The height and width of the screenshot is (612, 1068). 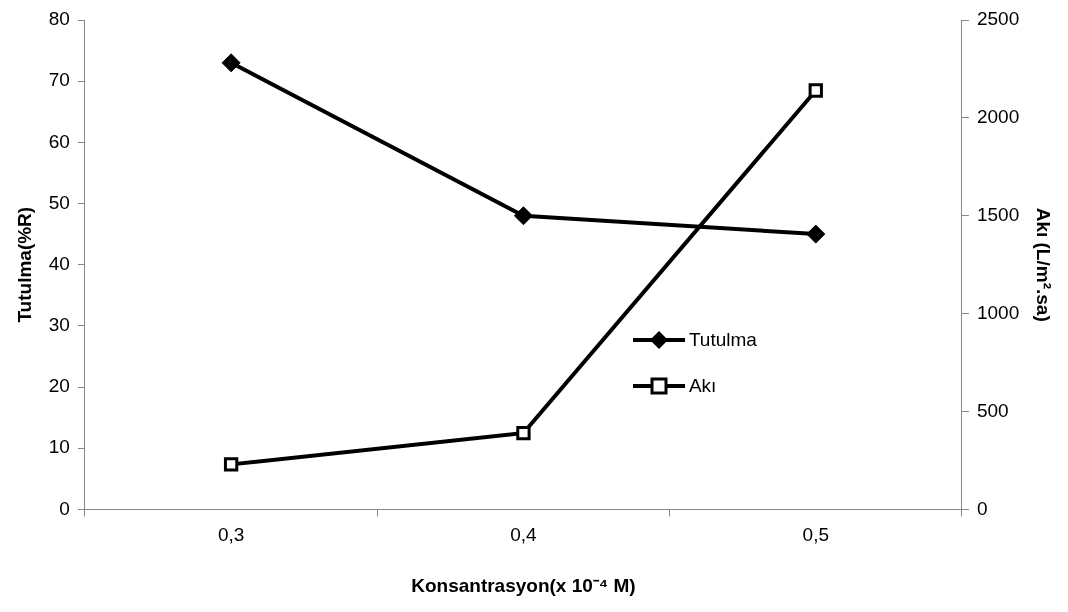 I want to click on y2-tick-label: 1500, so click(x=998, y=214).